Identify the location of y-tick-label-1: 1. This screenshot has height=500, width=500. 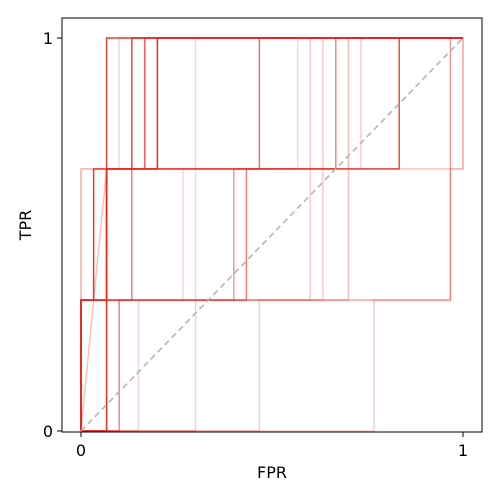
(48, 38).